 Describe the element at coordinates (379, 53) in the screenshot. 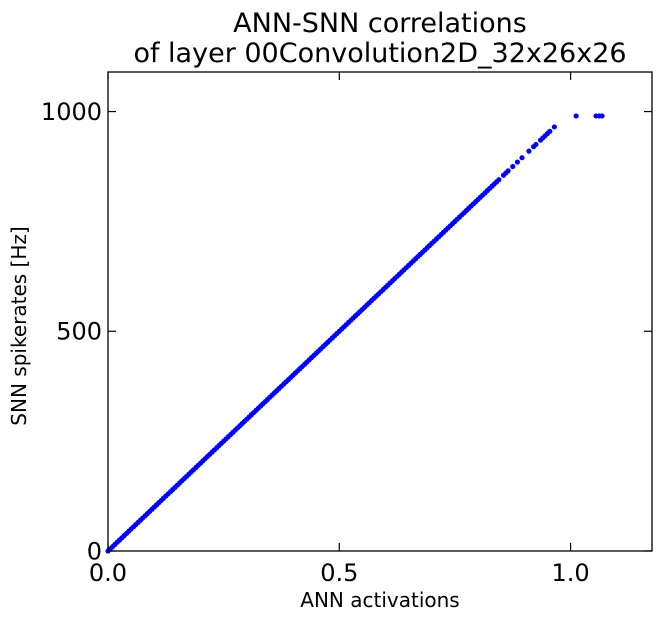

I see `chart-title-line-2: of layer 00Convolution2D_32x26x26` at that location.